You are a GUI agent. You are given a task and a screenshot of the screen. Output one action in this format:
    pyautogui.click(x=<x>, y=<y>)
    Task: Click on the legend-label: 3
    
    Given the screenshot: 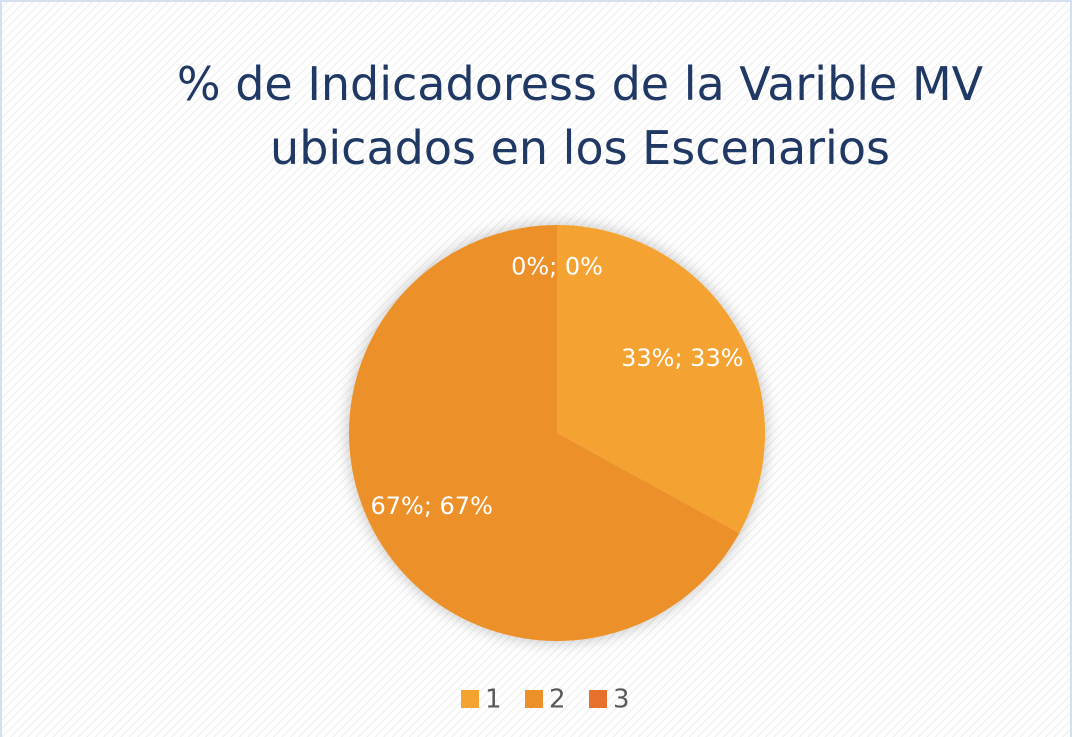 What is the action you would take?
    pyautogui.click(x=621, y=700)
    